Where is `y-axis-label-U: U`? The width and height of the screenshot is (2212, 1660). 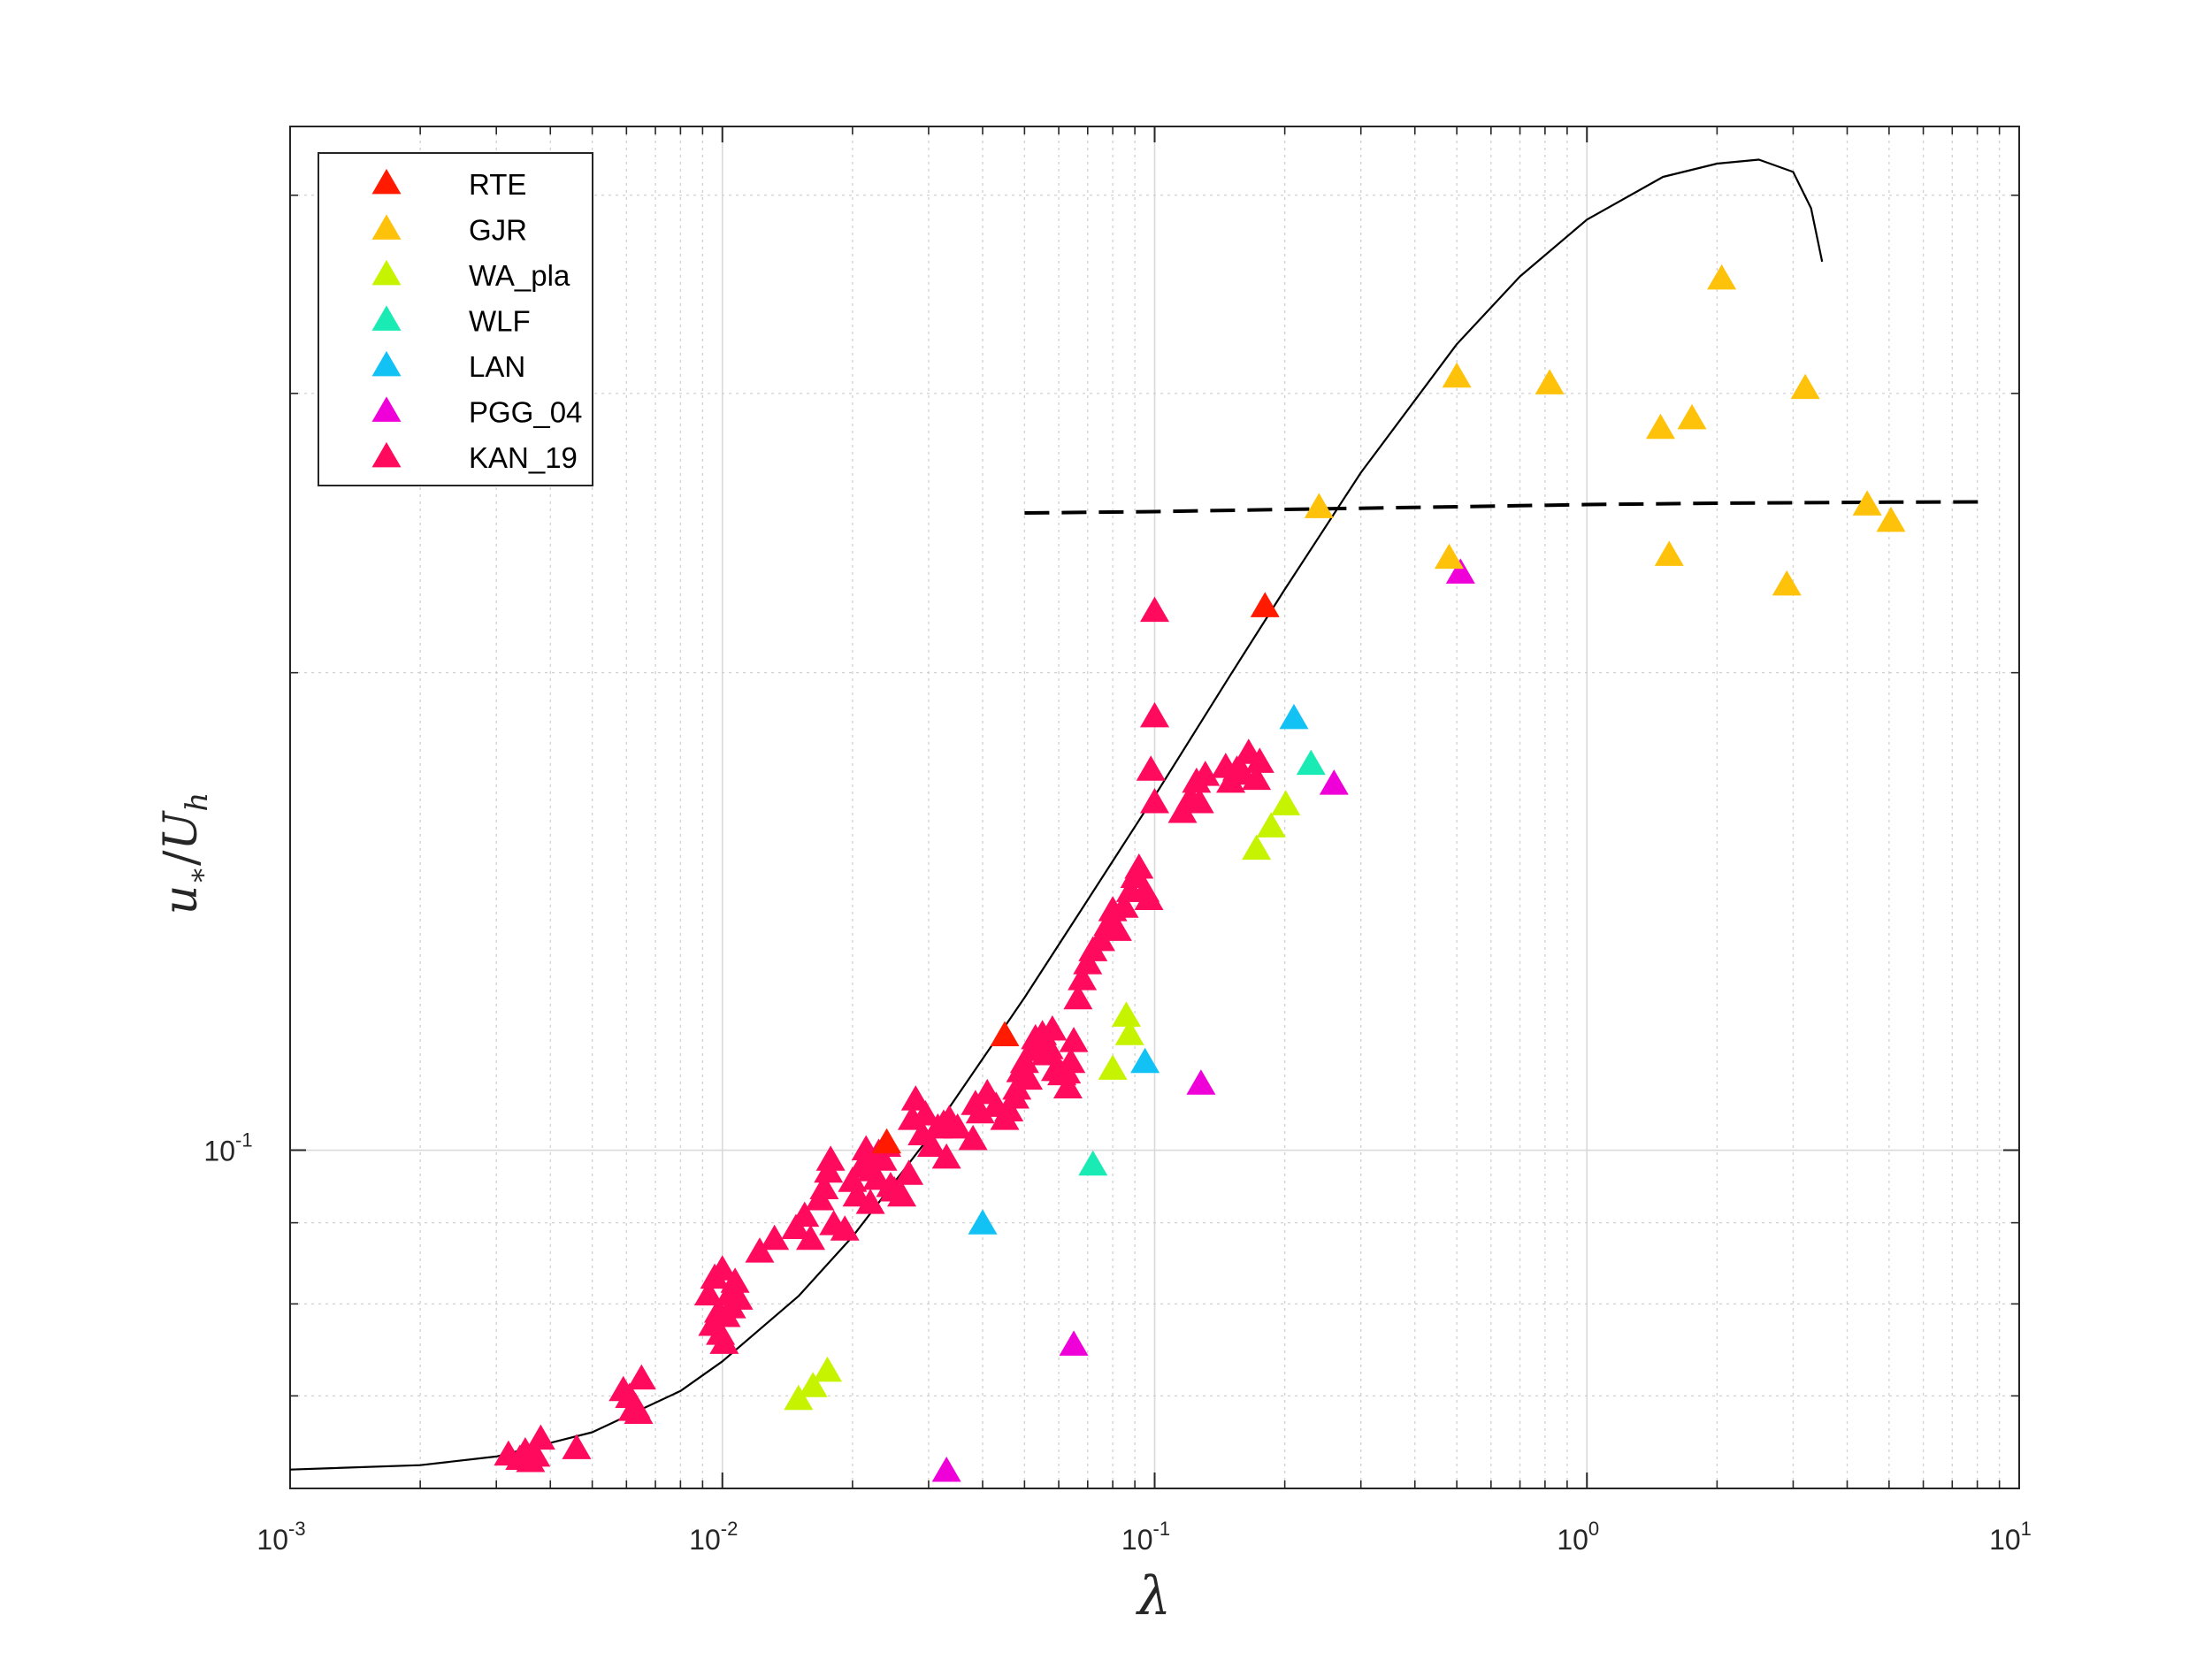
y-axis-label-U: U is located at coordinates (181, 829).